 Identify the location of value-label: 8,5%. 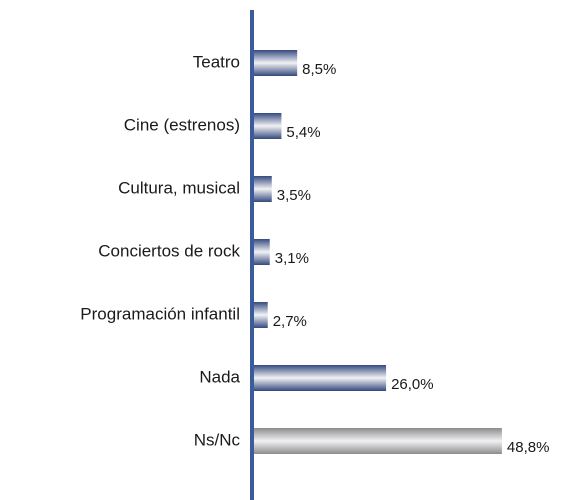
(319, 69).